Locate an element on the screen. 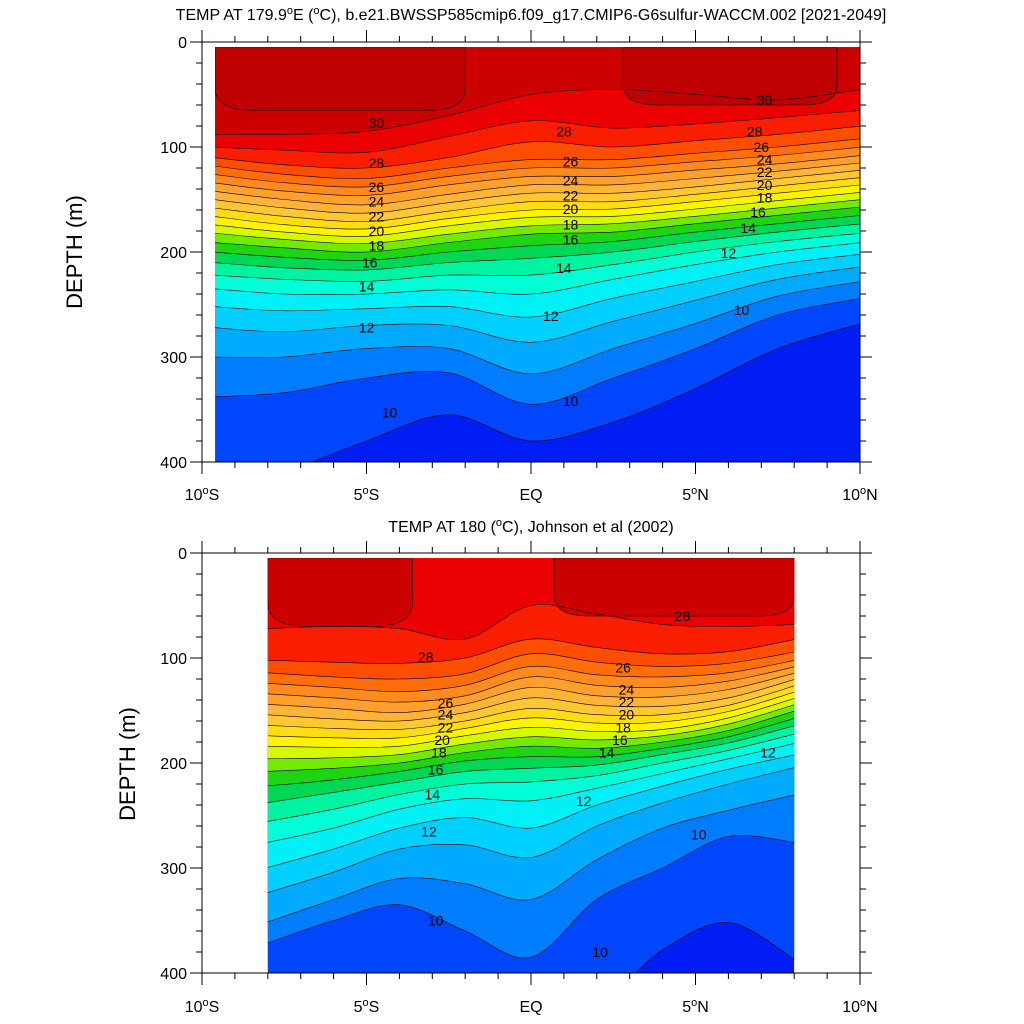  y-tick-label: 100 is located at coordinates (173, 148).